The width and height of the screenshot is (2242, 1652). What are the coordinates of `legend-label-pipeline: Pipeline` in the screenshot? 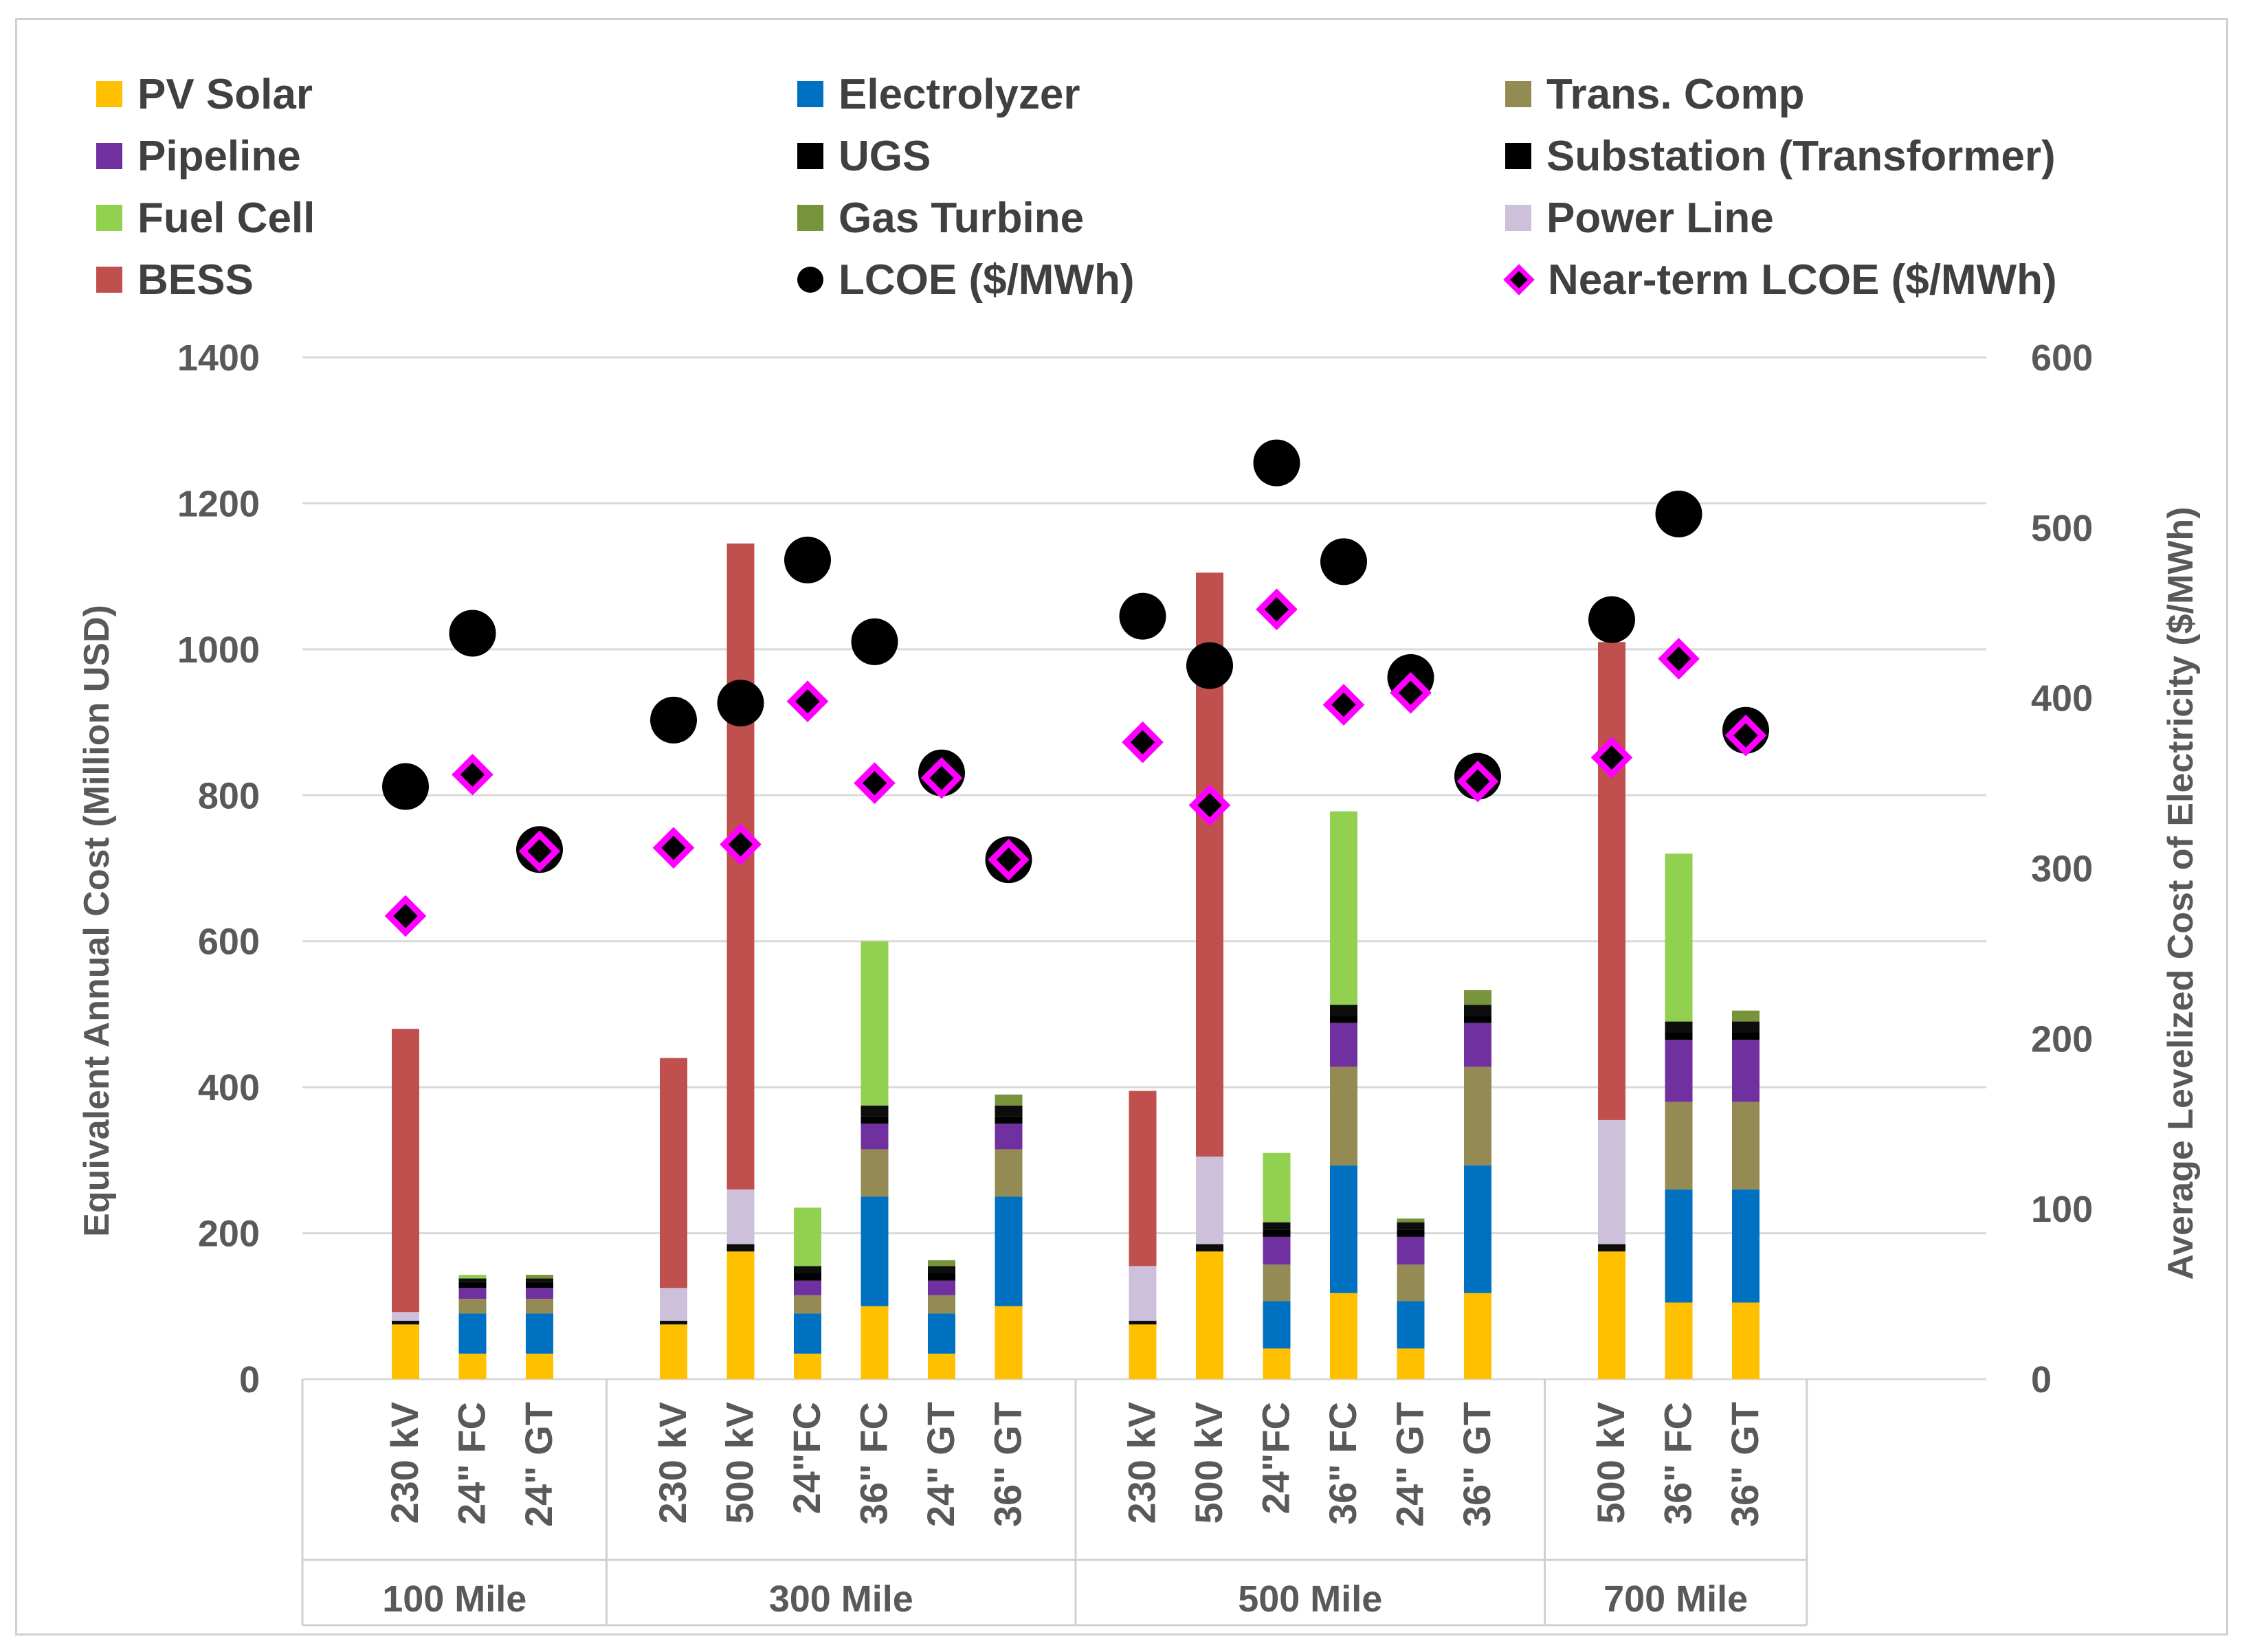 It's located at (219, 156).